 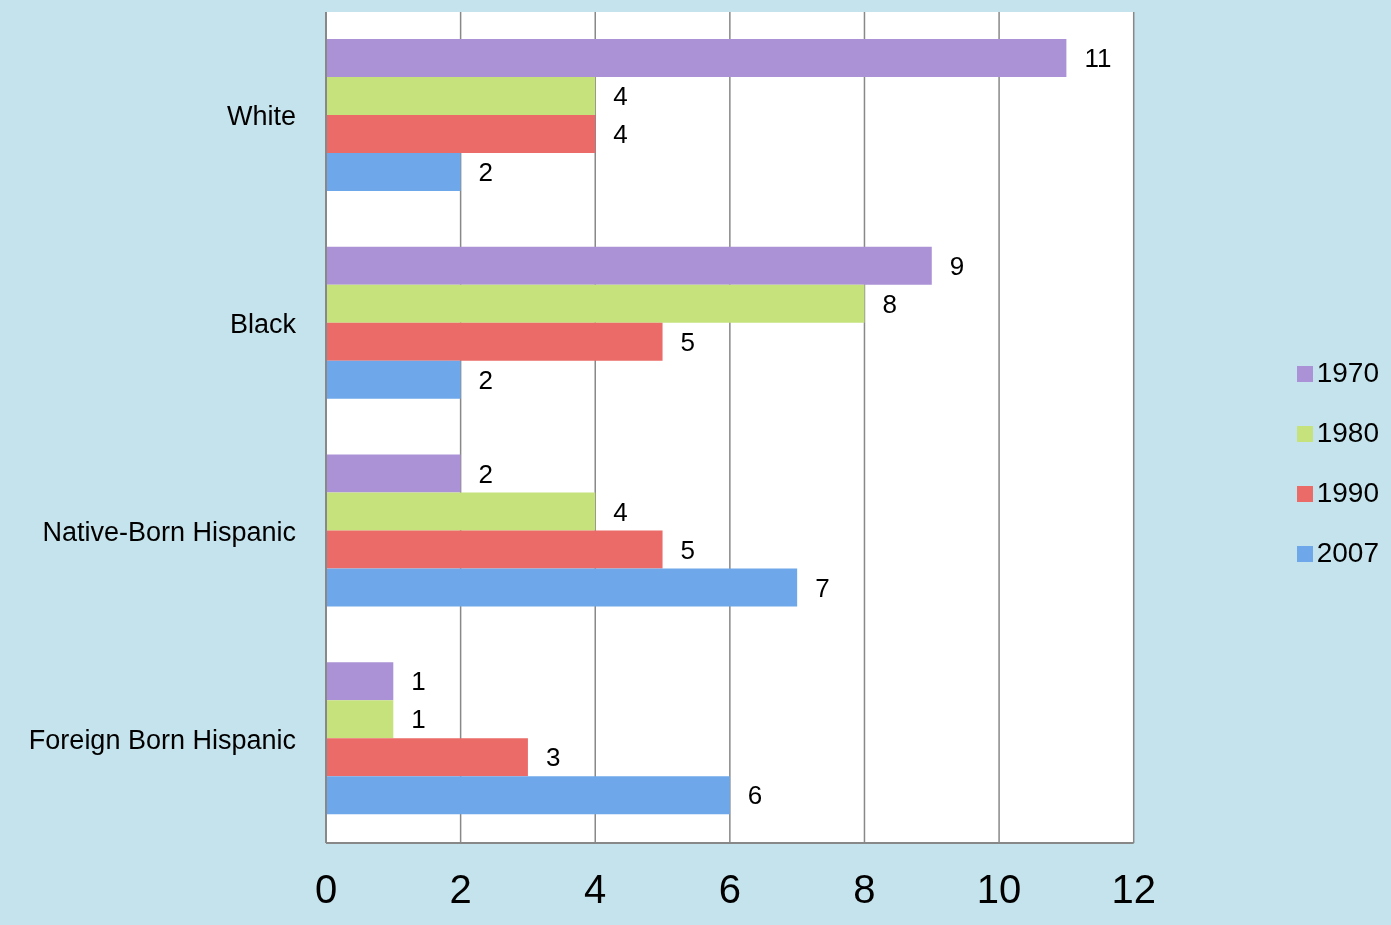 What do you see at coordinates (755, 795) in the screenshot?
I see `data-label: 6` at bounding box center [755, 795].